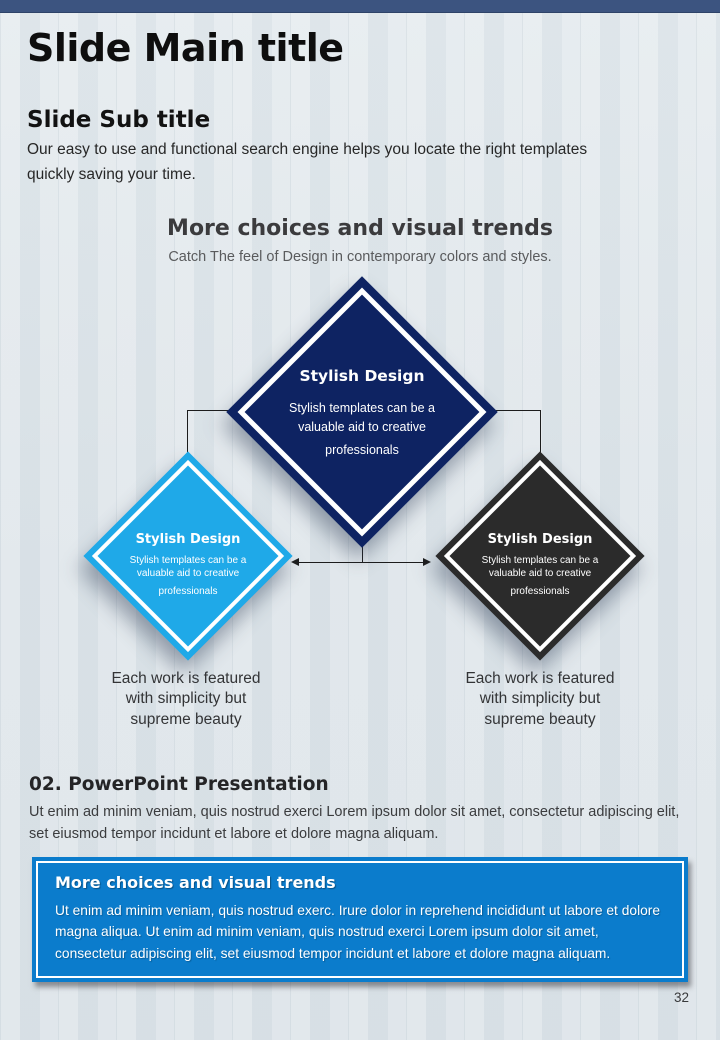  Describe the element at coordinates (295, 562) in the screenshot. I see `arrow-left-icon` at that location.